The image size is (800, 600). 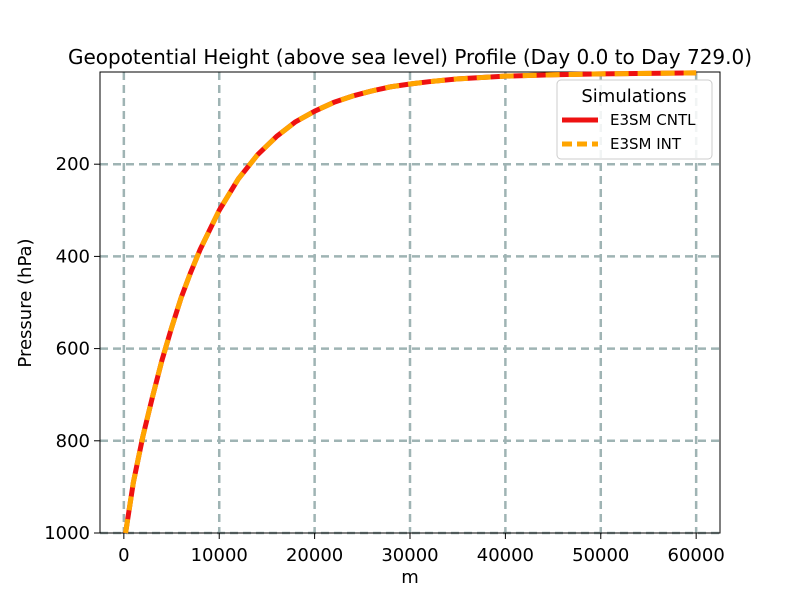 What do you see at coordinates (633, 96) in the screenshot?
I see `legend-title: Simulations` at bounding box center [633, 96].